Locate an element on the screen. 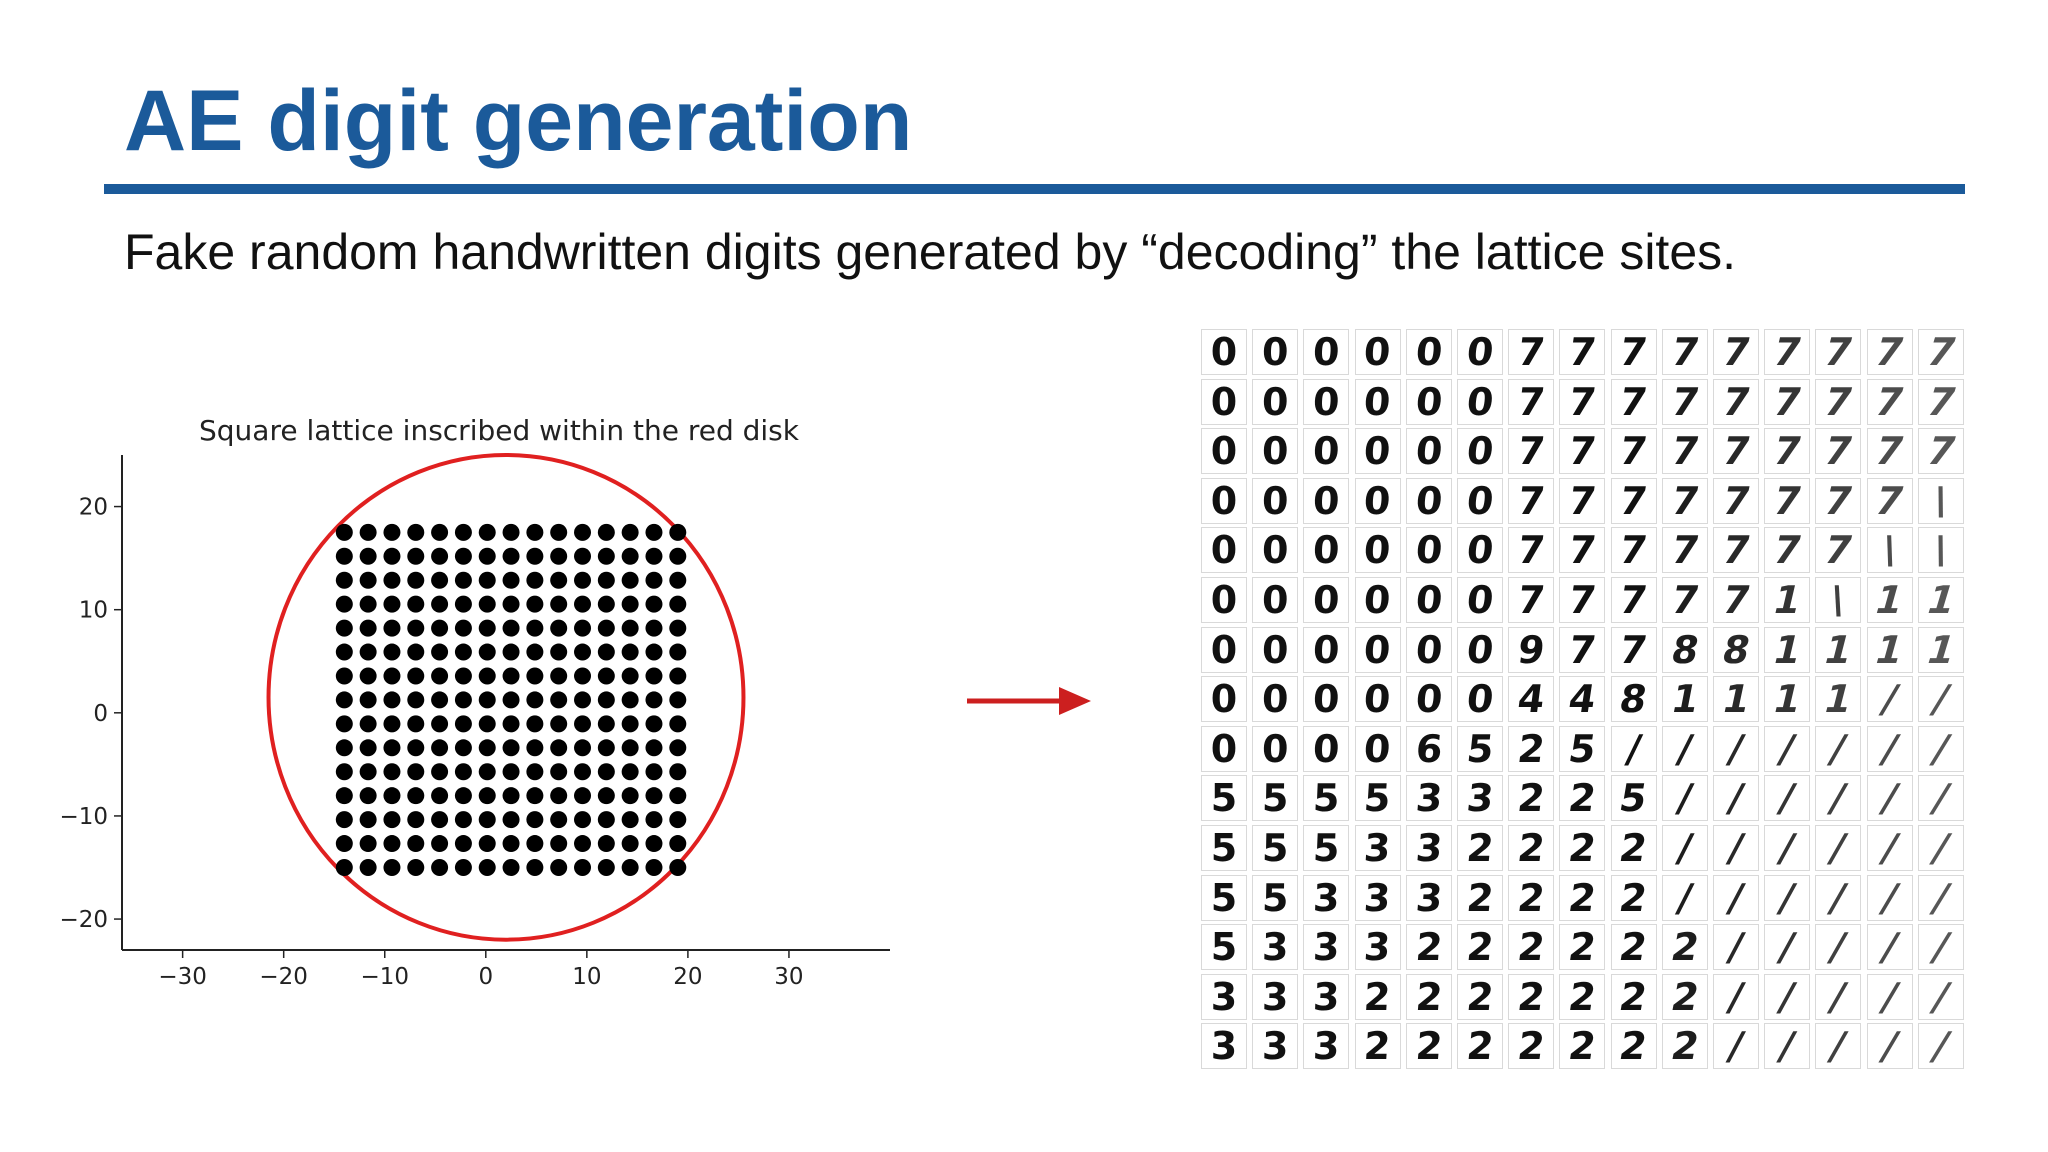 The height and width of the screenshot is (1152, 2048). decoded-digit: \ is located at coordinates (1889, 550).